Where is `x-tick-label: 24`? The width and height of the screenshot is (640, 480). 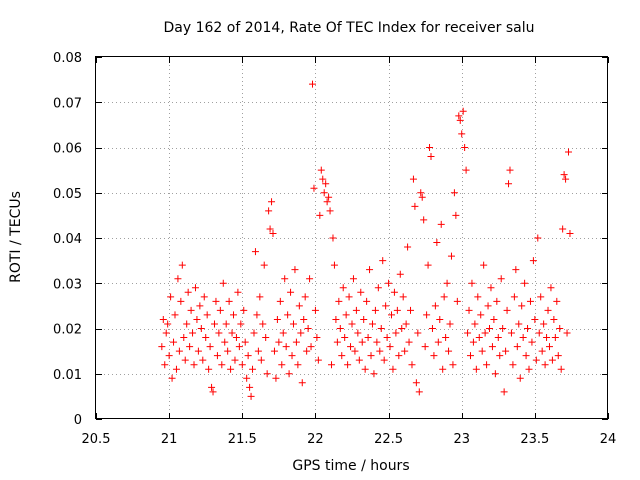 x-tick-label: 24 is located at coordinates (608, 439).